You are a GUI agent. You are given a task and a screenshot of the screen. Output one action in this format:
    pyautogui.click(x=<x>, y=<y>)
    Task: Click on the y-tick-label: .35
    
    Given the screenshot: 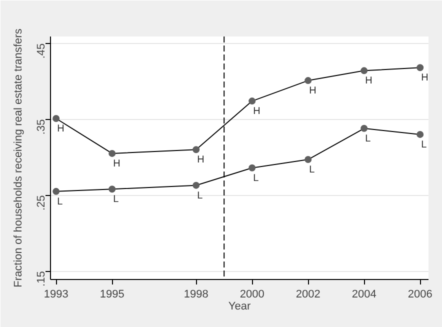 What is the action you would take?
    pyautogui.click(x=42, y=127)
    